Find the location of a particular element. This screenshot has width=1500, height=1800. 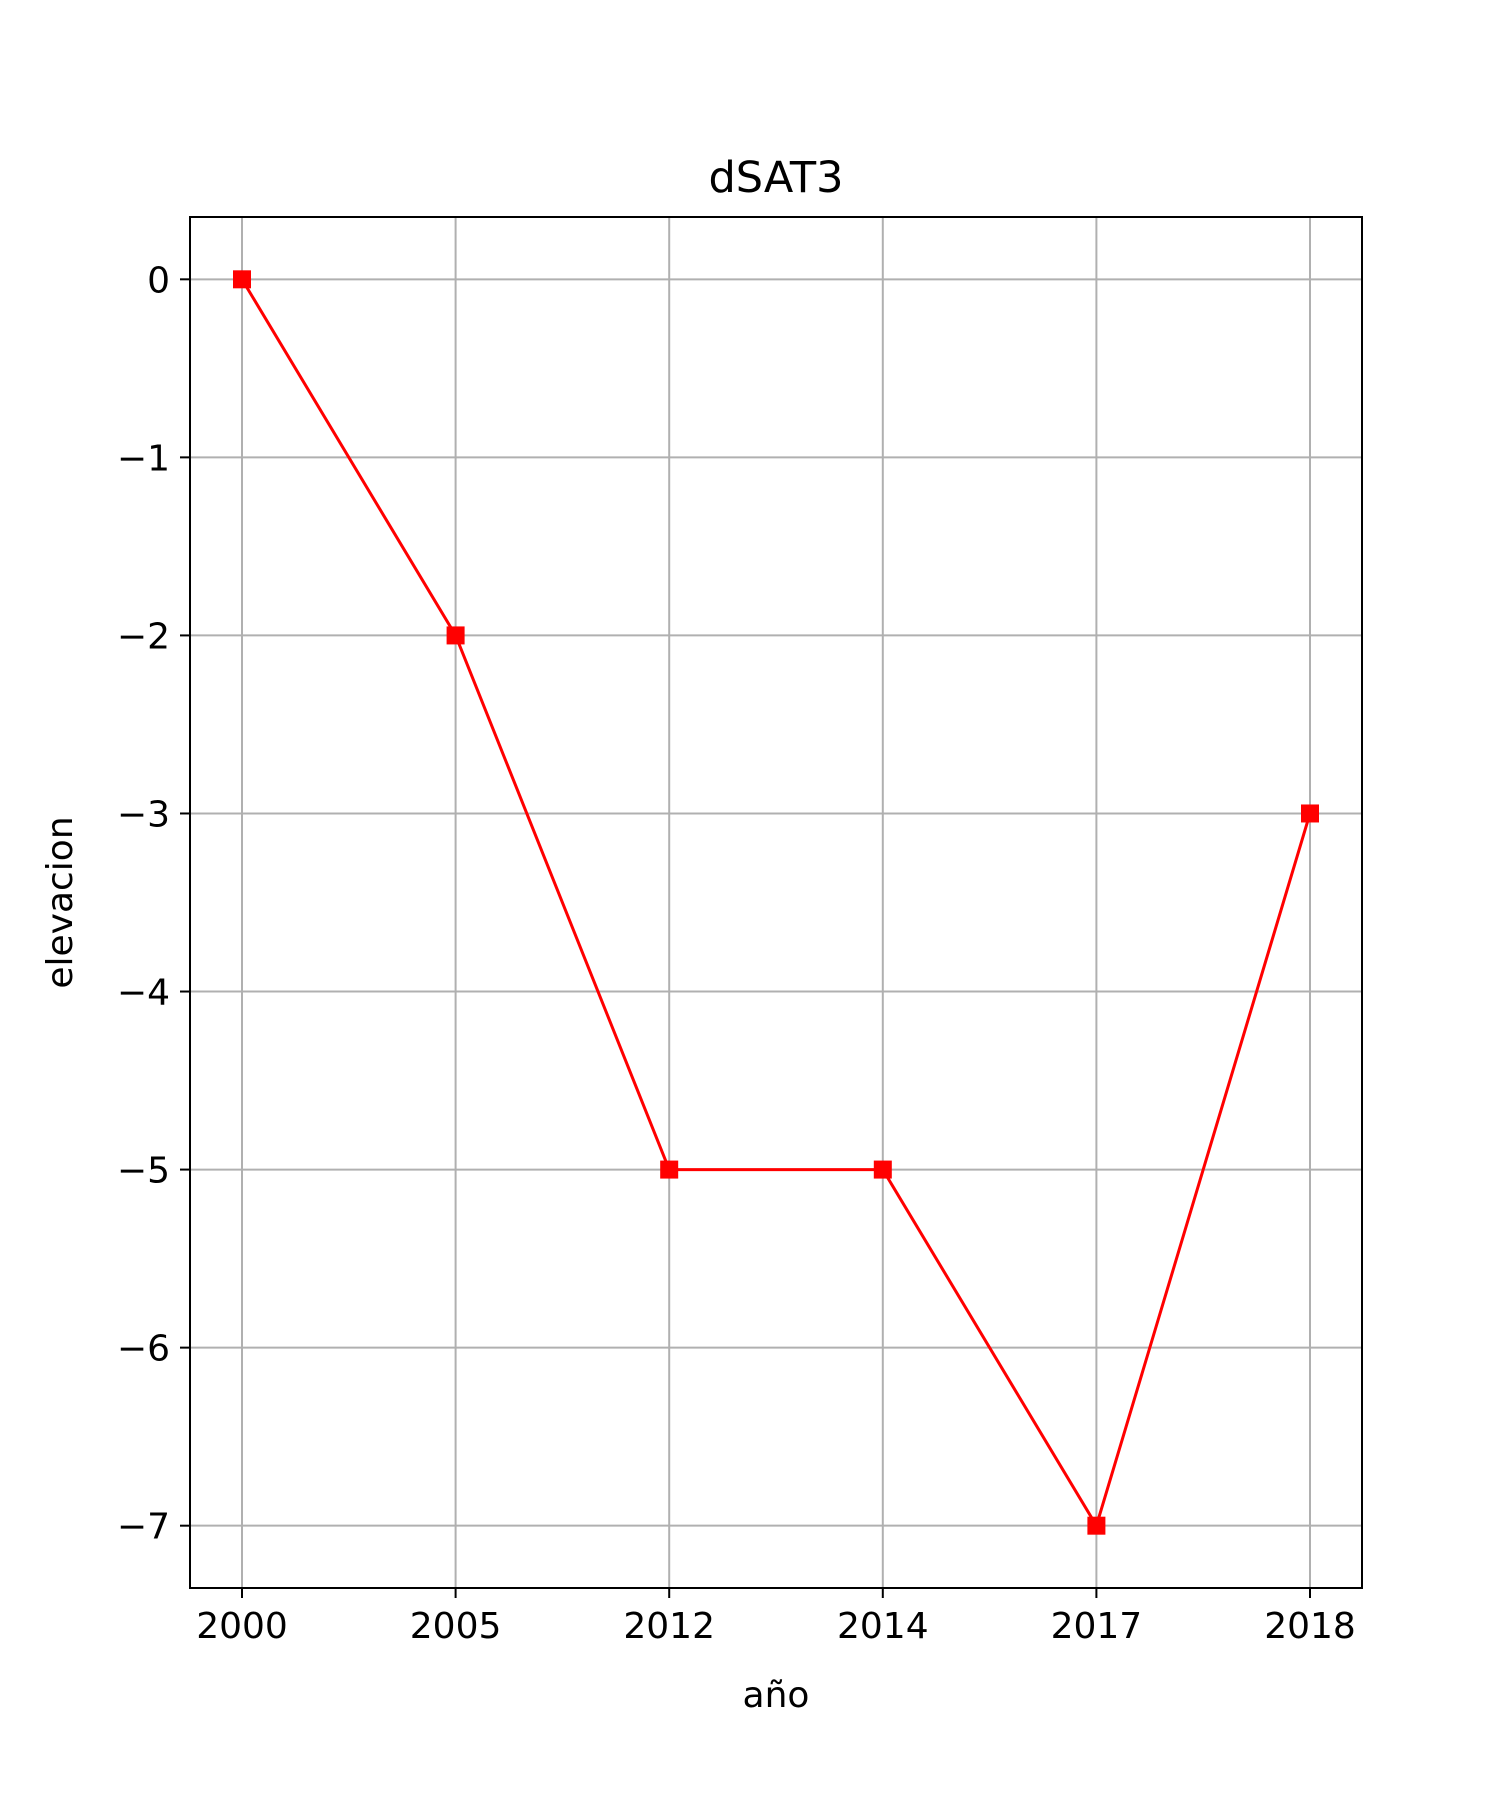

x-tick-label: 2014 is located at coordinates (883, 1626).